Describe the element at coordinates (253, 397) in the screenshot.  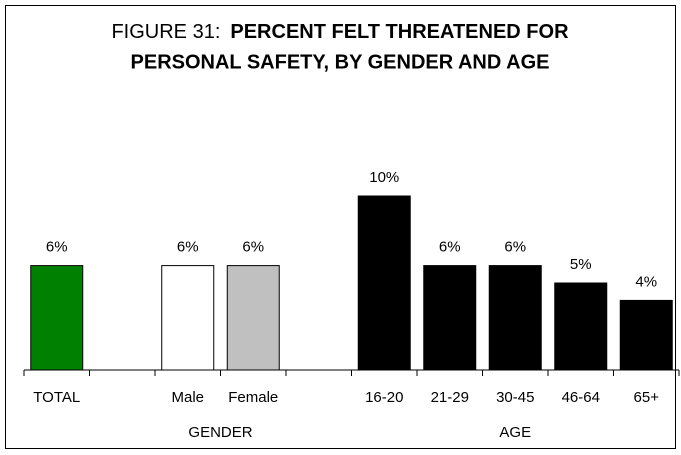
I see `x-tick-label: Female` at that location.